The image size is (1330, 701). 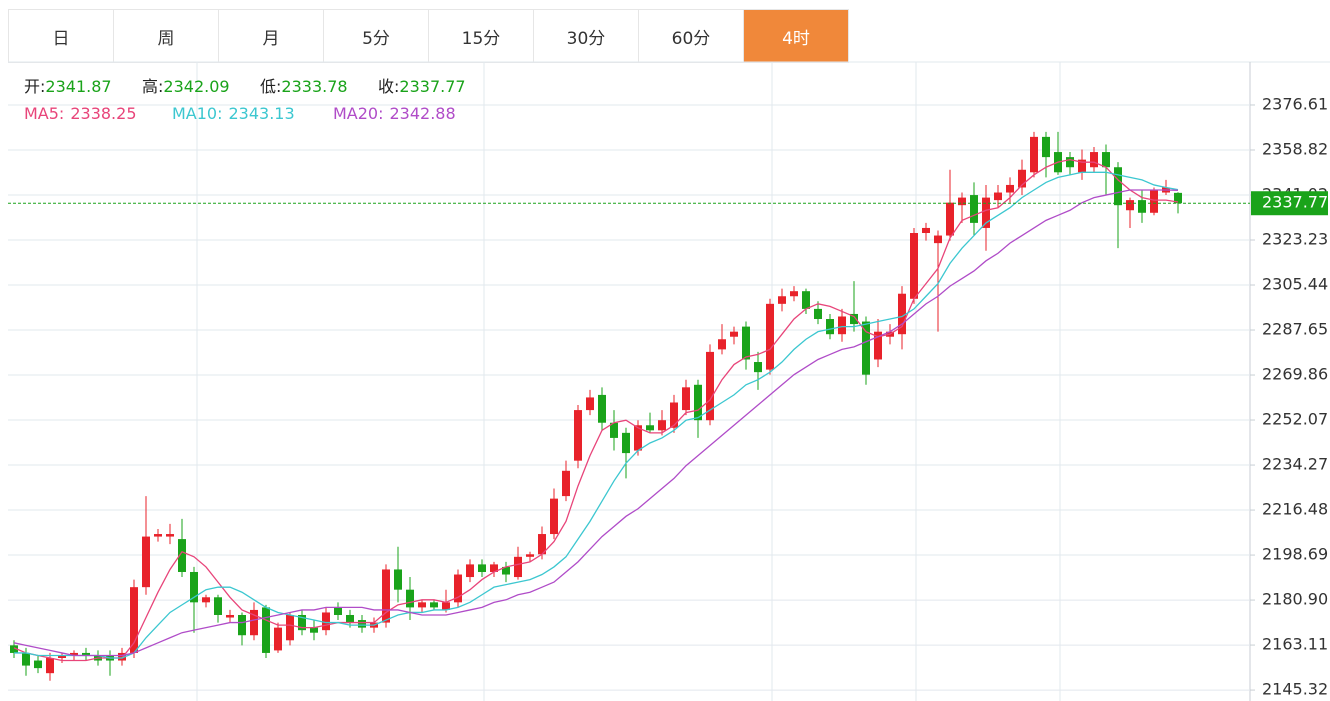 What do you see at coordinates (1295, 202) in the screenshot?
I see `current-price-label: 2337.77` at bounding box center [1295, 202].